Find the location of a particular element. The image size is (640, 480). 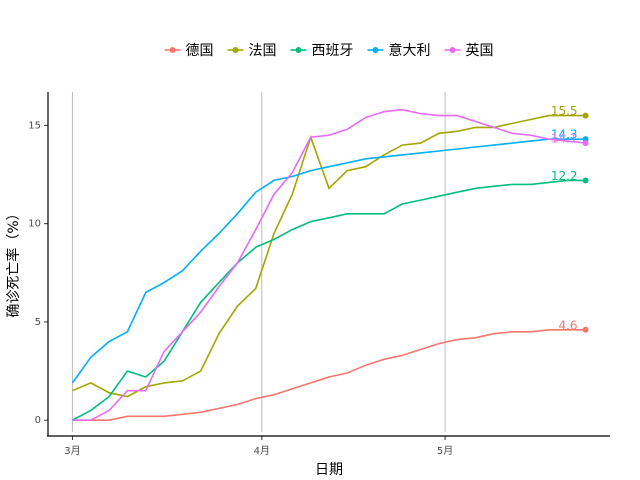

legend-label: 德国 is located at coordinates (200, 51).